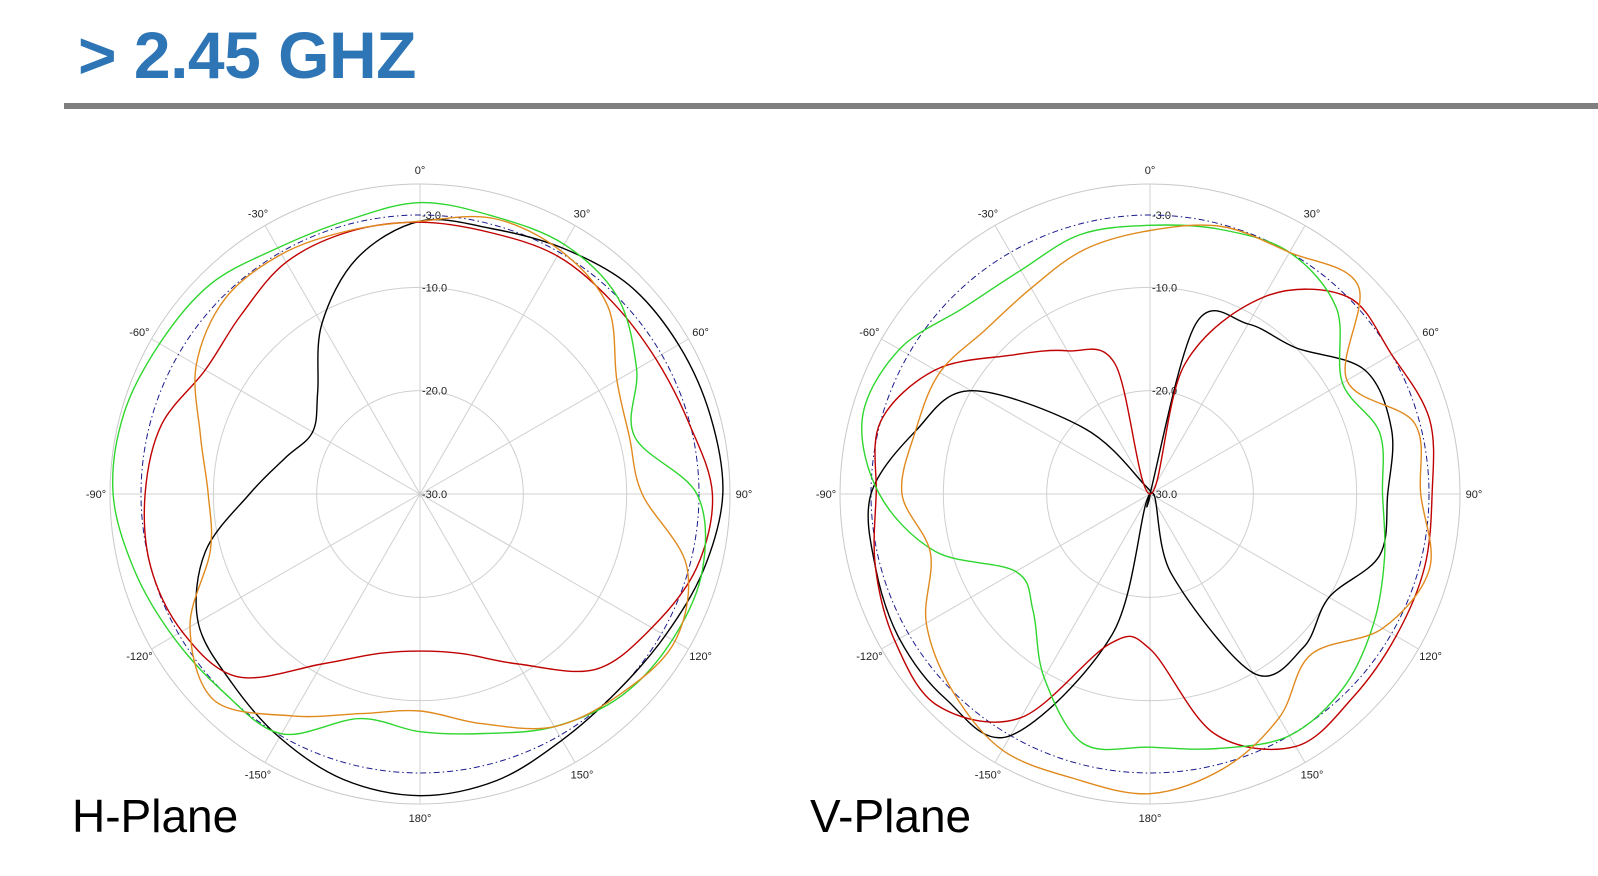 The height and width of the screenshot is (876, 1598). Describe the element at coordinates (155, 816) in the screenshot. I see `h-plane-label: H-Plane` at that location.